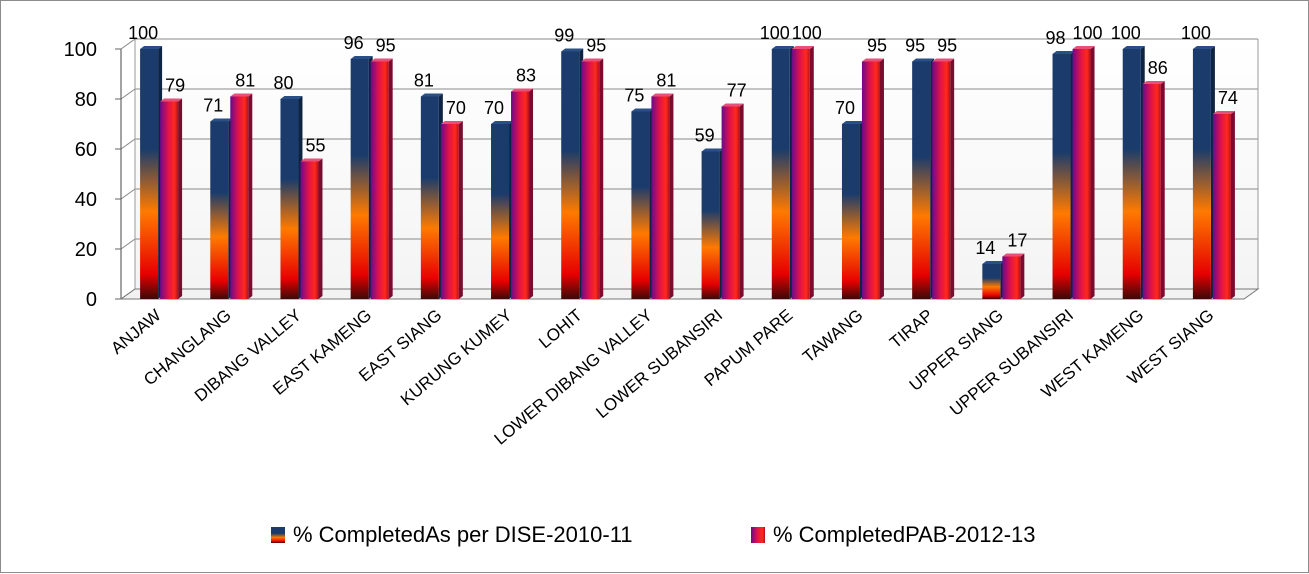 This screenshot has height=574, width=1309. Describe the element at coordinates (564, 36) in the screenshot. I see `data-label: 99` at that location.